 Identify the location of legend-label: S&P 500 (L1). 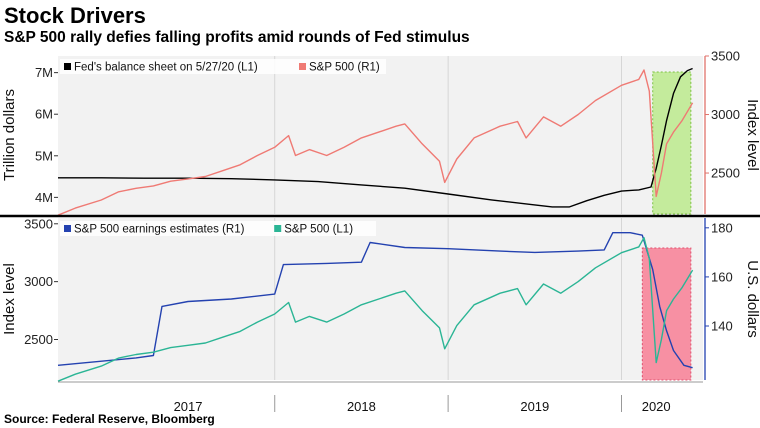
(318, 230).